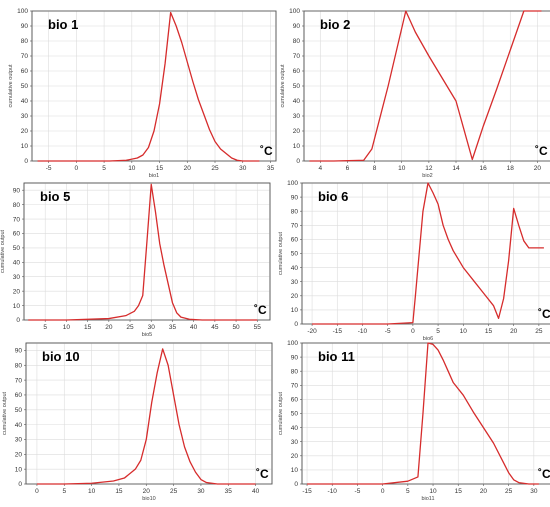  Describe the element at coordinates (154, 176) in the screenshot. I see `x-axis-label: bio1` at that location.